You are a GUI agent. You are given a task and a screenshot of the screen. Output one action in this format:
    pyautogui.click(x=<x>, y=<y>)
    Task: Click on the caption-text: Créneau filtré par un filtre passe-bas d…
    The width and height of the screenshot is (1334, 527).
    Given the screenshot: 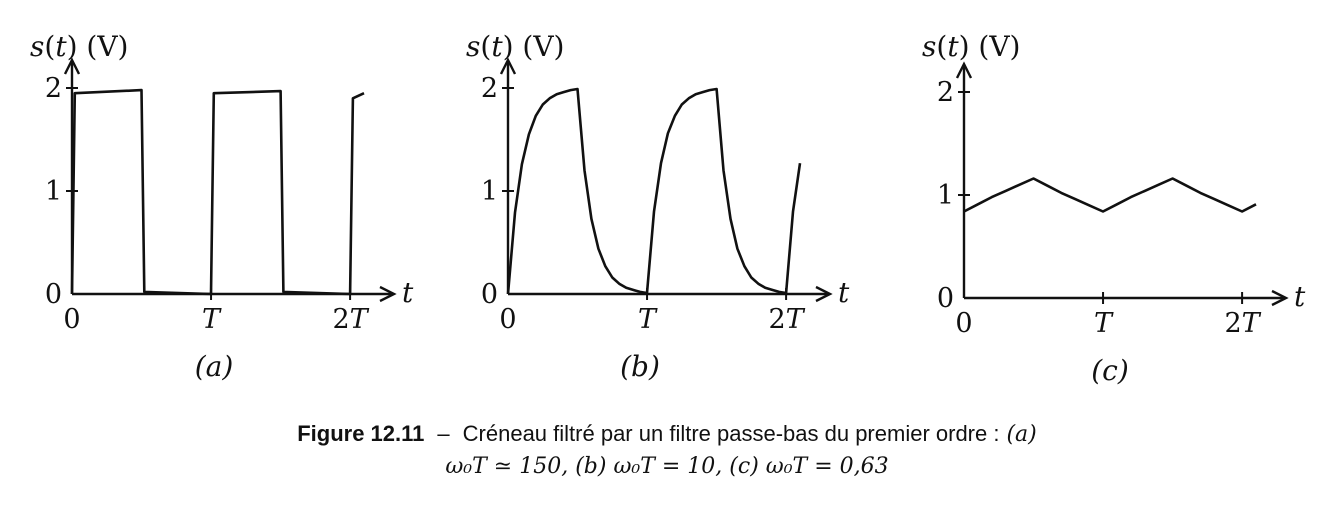 What is the action you would take?
    pyautogui.click(x=731, y=433)
    